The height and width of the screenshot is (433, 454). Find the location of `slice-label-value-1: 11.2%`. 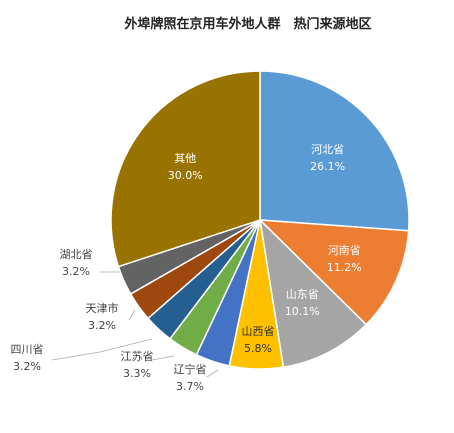

slice-label-value-1: 11.2% is located at coordinates (344, 267).